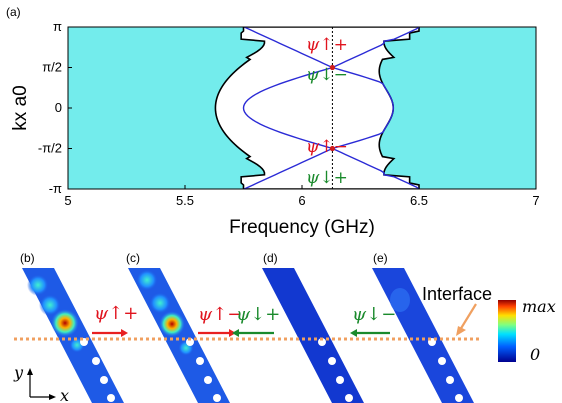 Image resolution: width=562 pixels, height=403 pixels. Describe the element at coordinates (332, 148) in the screenshot. I see `crossing-point-lower` at that location.